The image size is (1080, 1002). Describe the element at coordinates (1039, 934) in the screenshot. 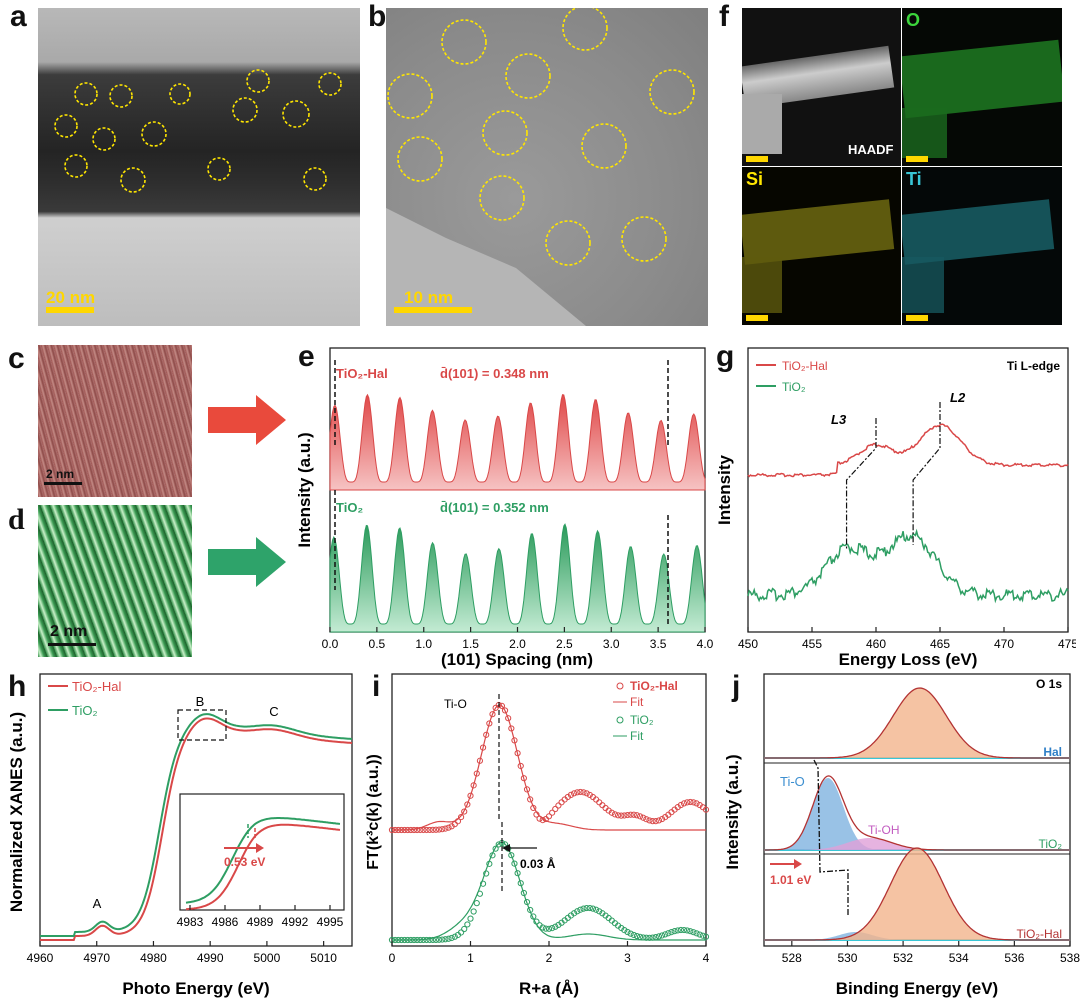

I see `j-series-tio2hal: TiO₂-Hal` at that location.